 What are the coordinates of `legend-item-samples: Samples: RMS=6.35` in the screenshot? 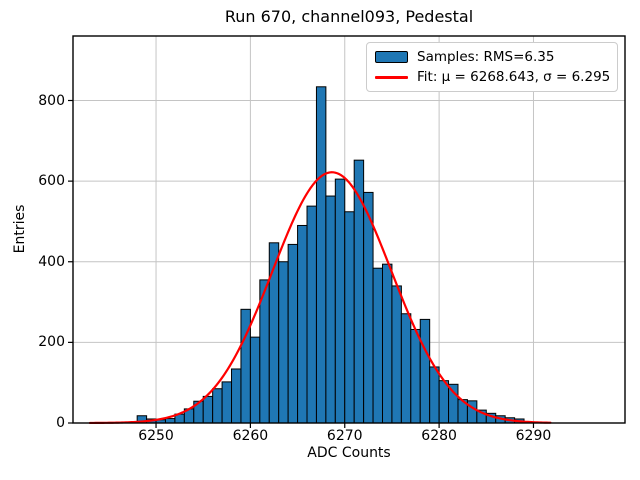 It's located at (492, 57).